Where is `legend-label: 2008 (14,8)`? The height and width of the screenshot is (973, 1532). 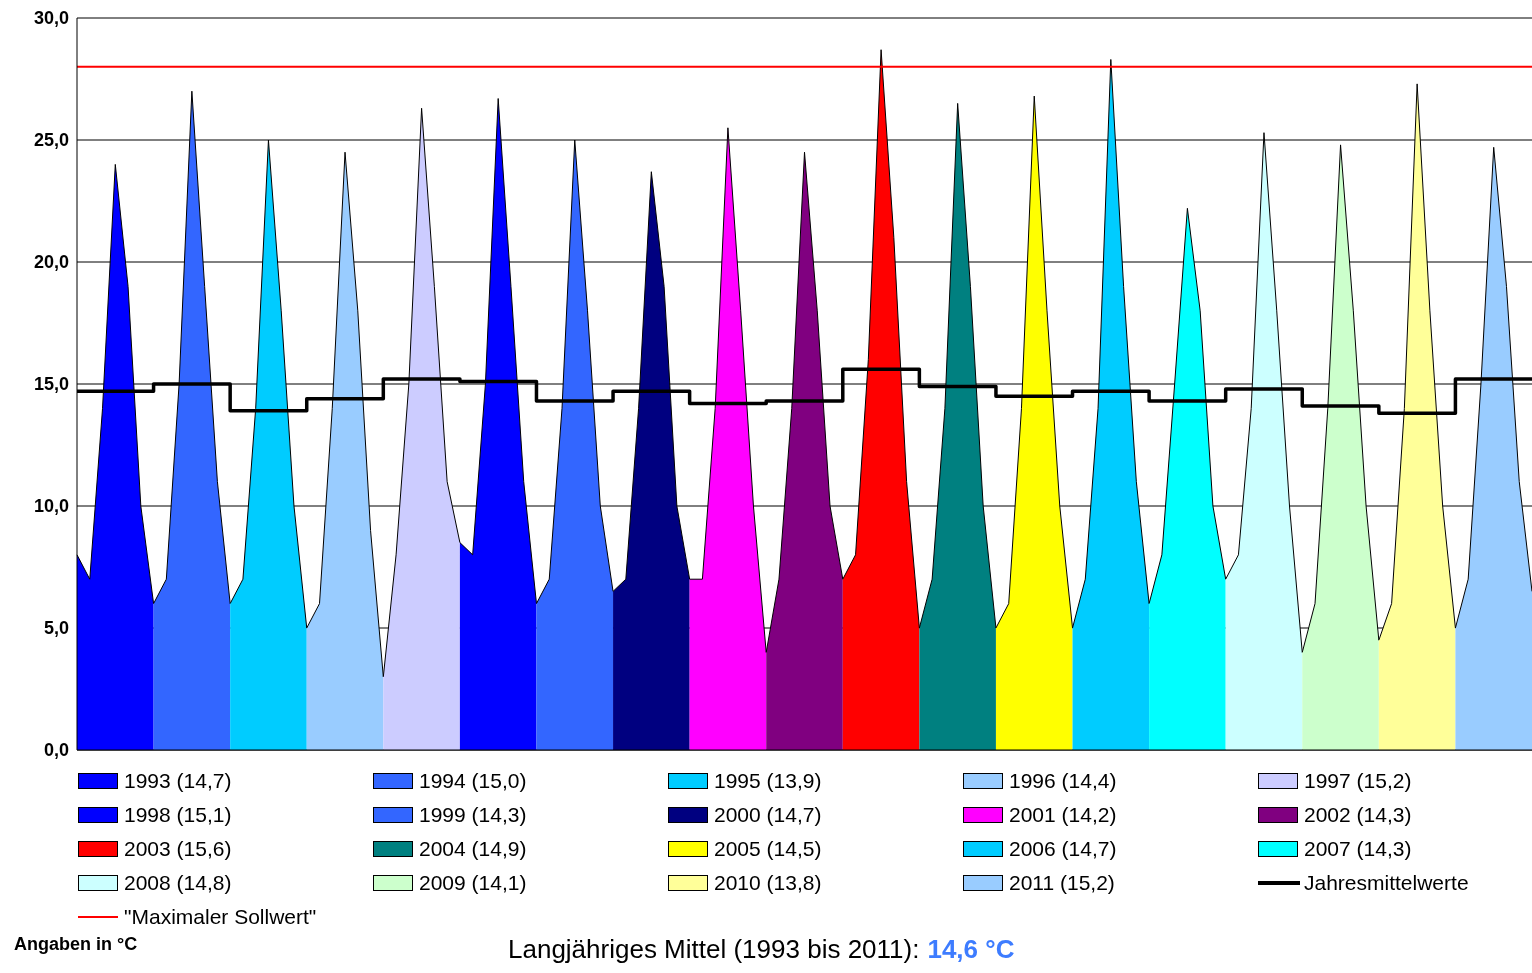 legend-label: 2008 (14,8) is located at coordinates (178, 883).